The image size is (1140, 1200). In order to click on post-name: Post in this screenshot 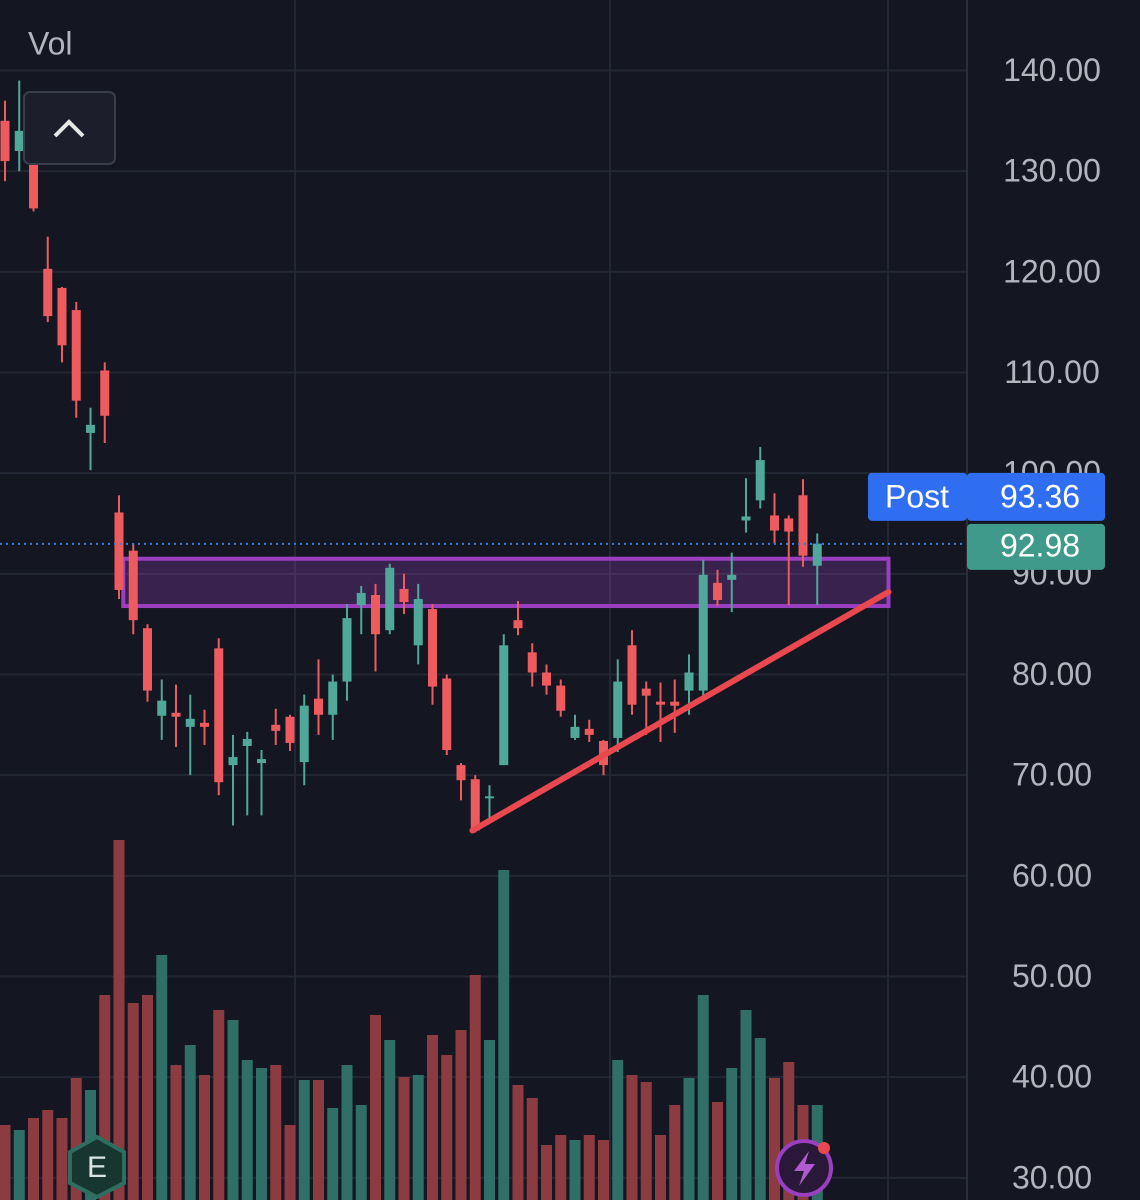, I will do `click(917, 496)`.